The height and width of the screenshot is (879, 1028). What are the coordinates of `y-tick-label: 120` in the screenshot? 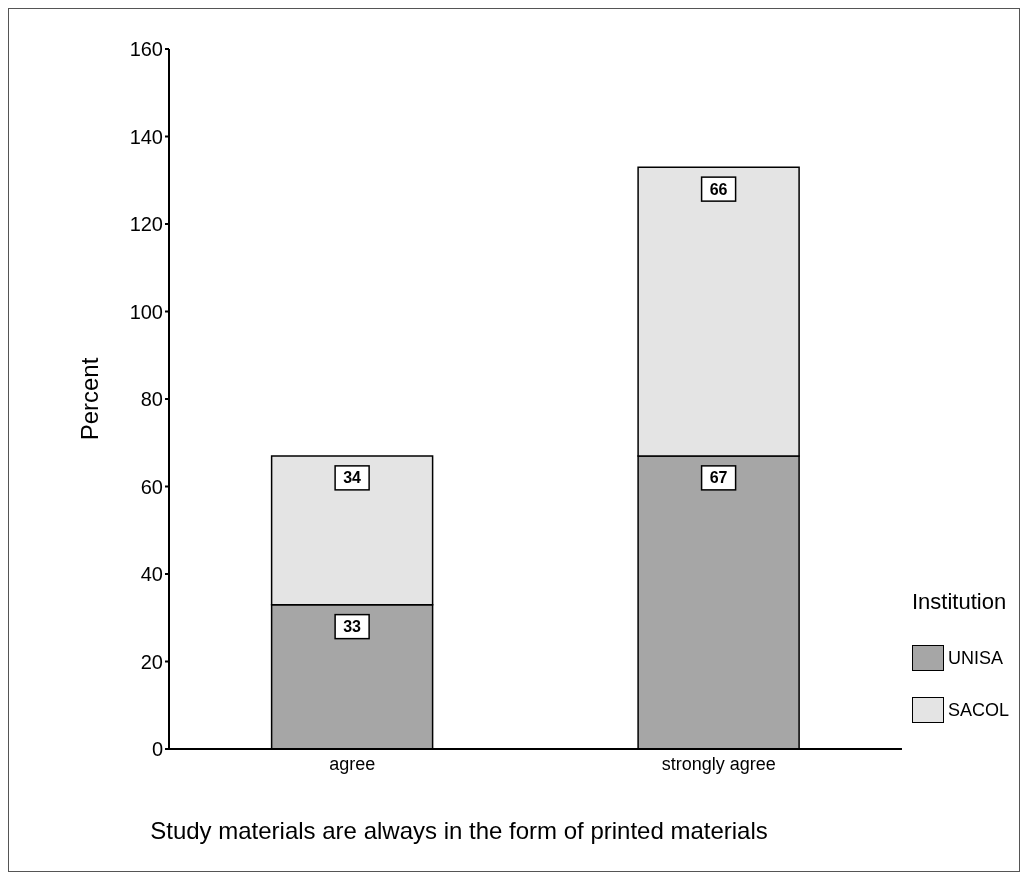 It's located at (146, 224).